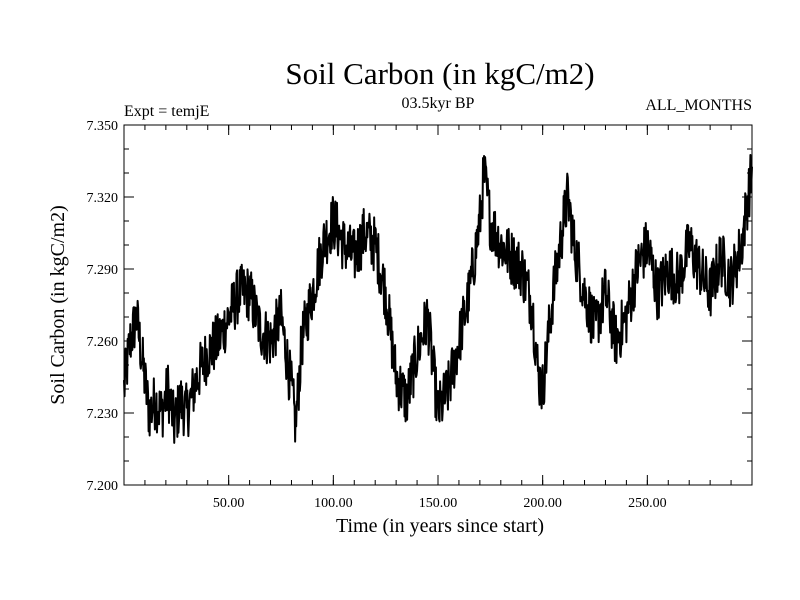  Describe the element at coordinates (103, 342) in the screenshot. I see `y-tick-label: 7.260` at that location.